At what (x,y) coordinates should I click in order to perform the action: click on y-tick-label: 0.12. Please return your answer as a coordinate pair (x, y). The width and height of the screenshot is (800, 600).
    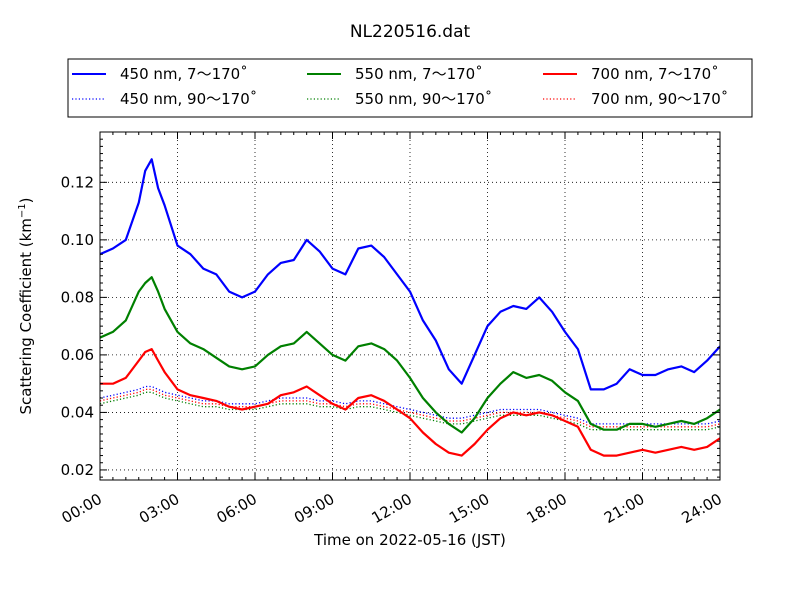
    Looking at the image, I should click on (77, 182).